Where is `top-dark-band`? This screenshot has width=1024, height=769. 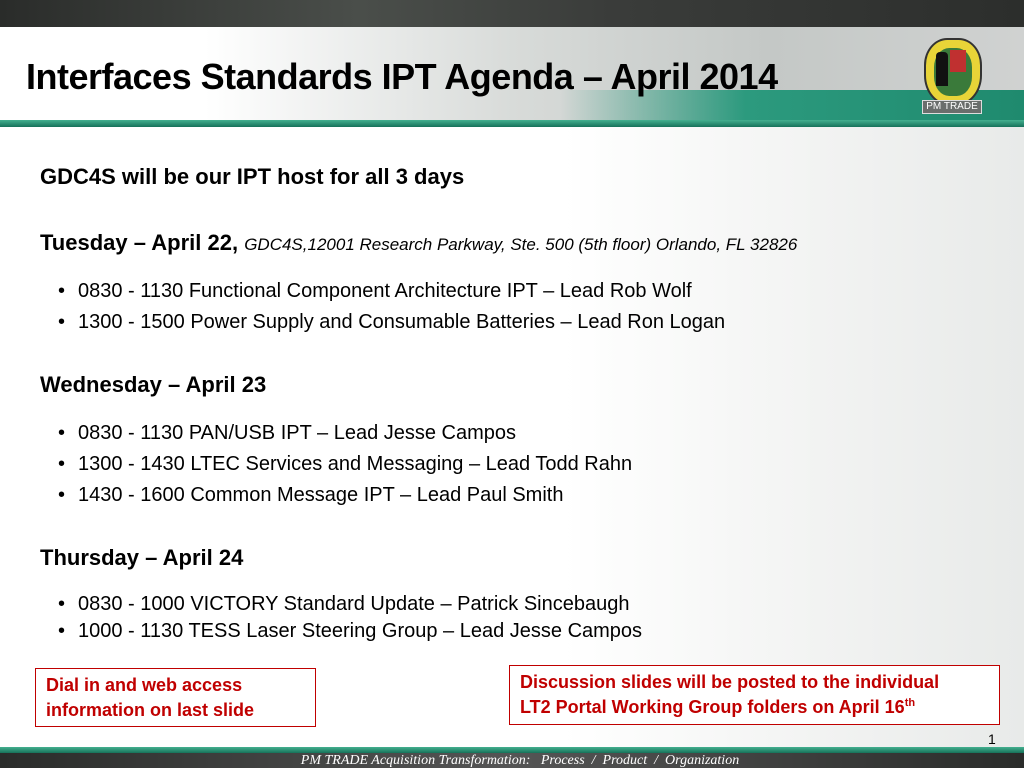
top-dark-band is located at coordinates (512, 13).